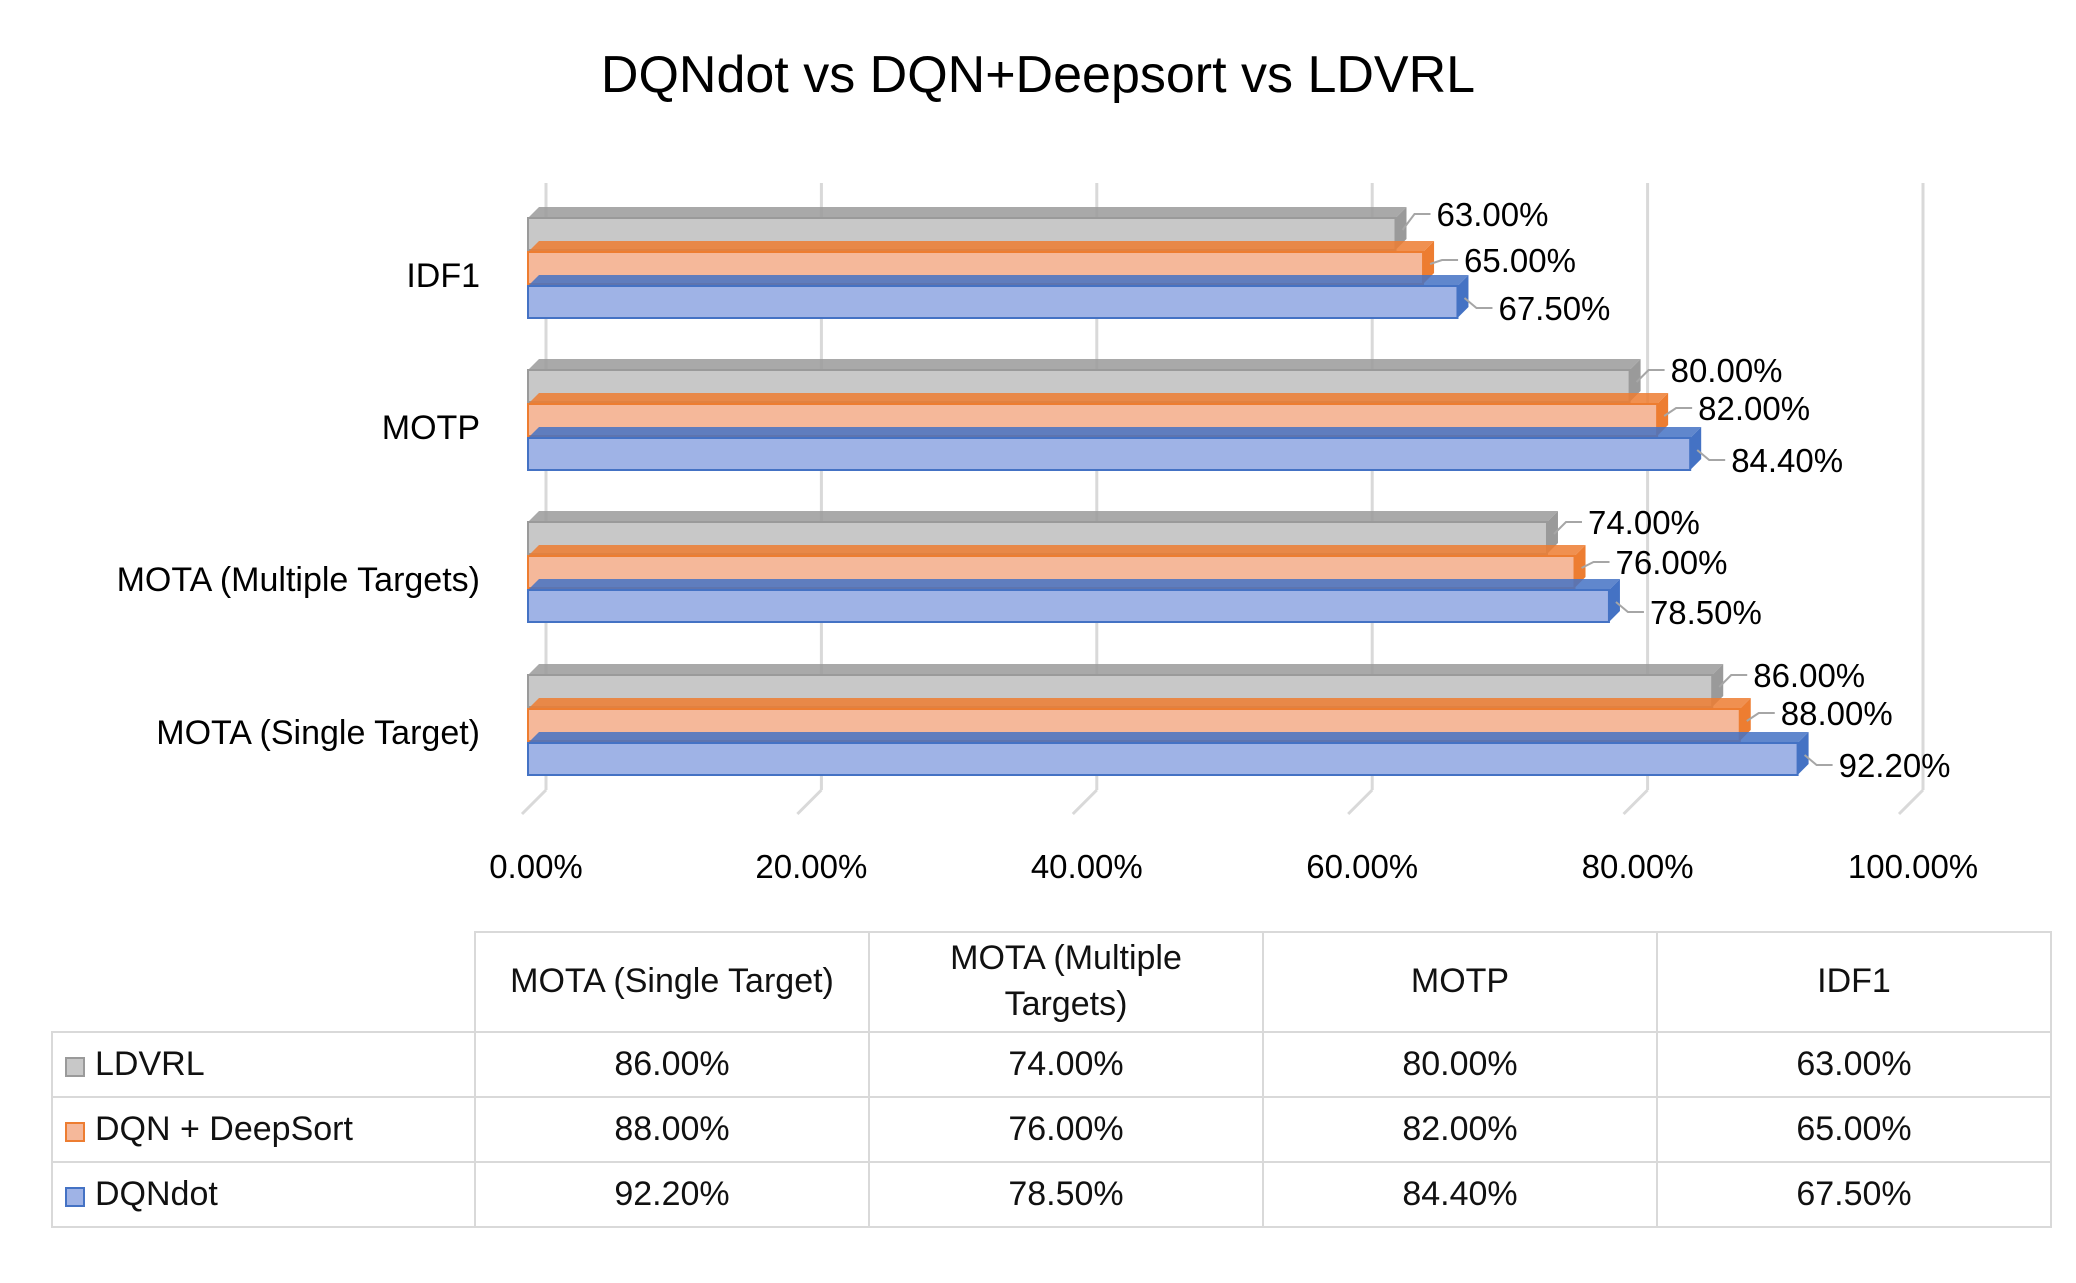  Describe the element at coordinates (1706, 612) in the screenshot. I see `data-label-dqndot-mota-multiple-targets: 78.50%` at that location.